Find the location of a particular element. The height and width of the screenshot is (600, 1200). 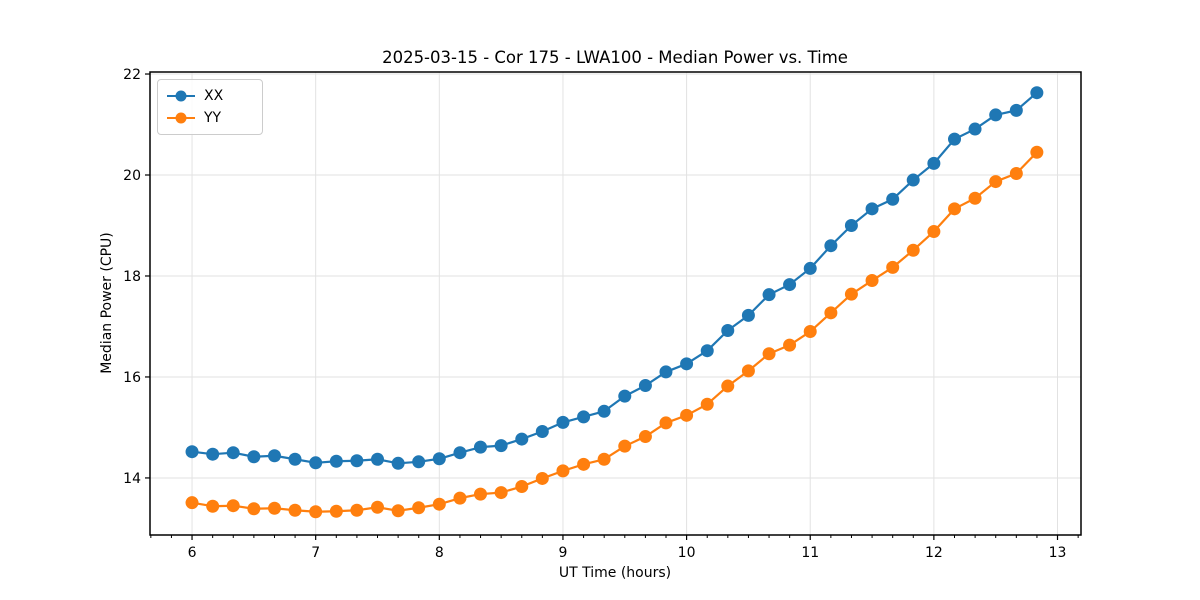

y-tick-label: 16 is located at coordinates (132, 378).